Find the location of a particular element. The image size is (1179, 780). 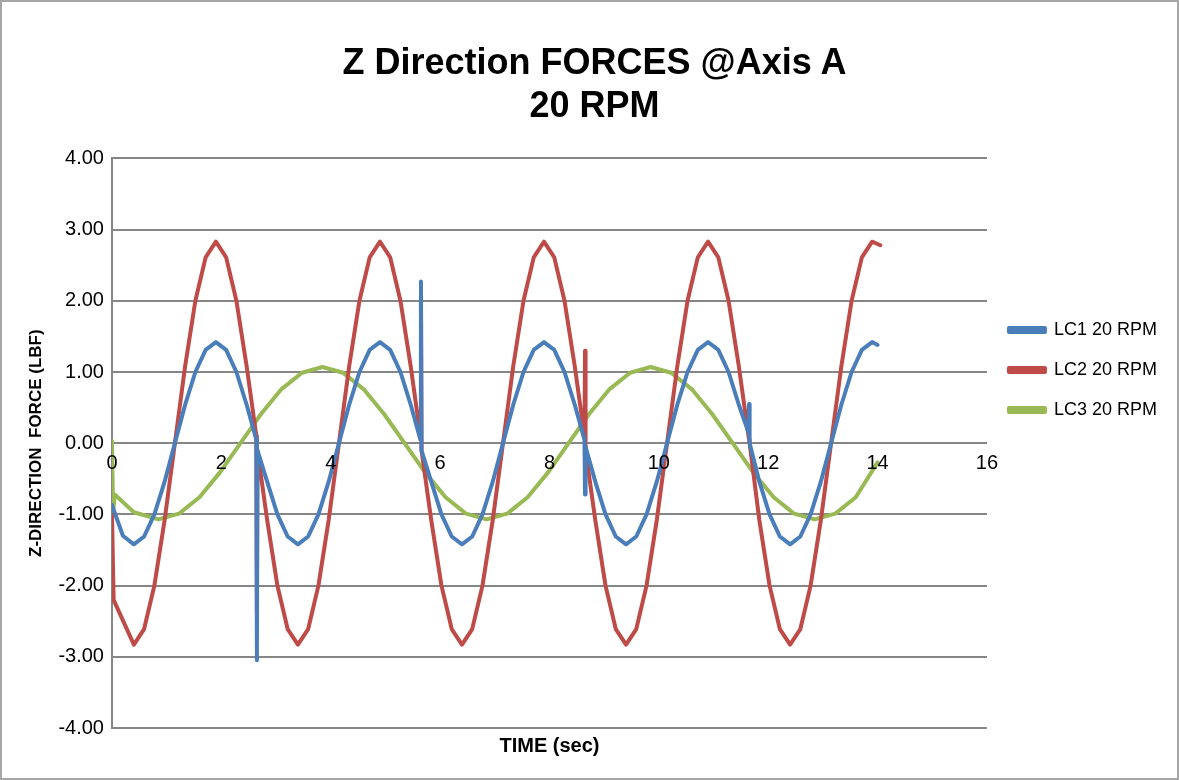

legend-label: LC3 20 RPM is located at coordinates (1105, 408).